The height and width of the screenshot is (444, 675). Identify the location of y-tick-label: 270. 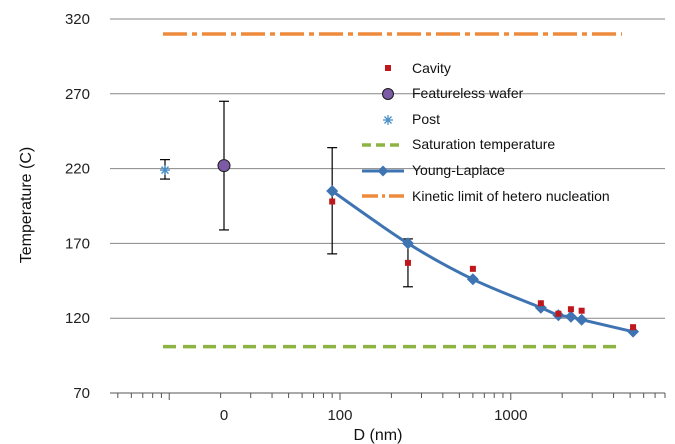
(77, 94).